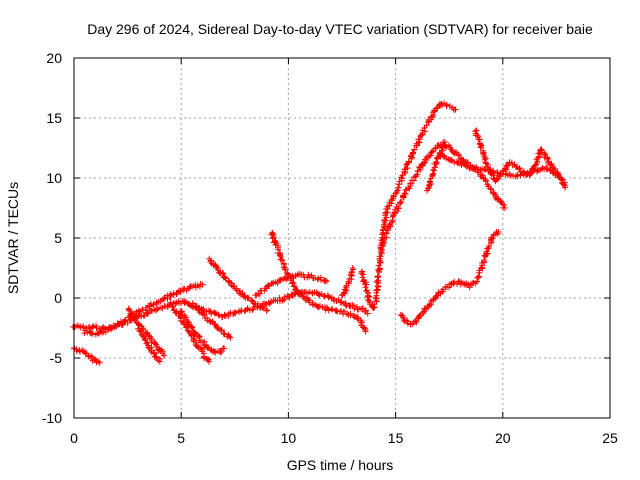 The width and height of the screenshot is (640, 480). What do you see at coordinates (181, 438) in the screenshot?
I see `x-tick-label: 5` at bounding box center [181, 438].